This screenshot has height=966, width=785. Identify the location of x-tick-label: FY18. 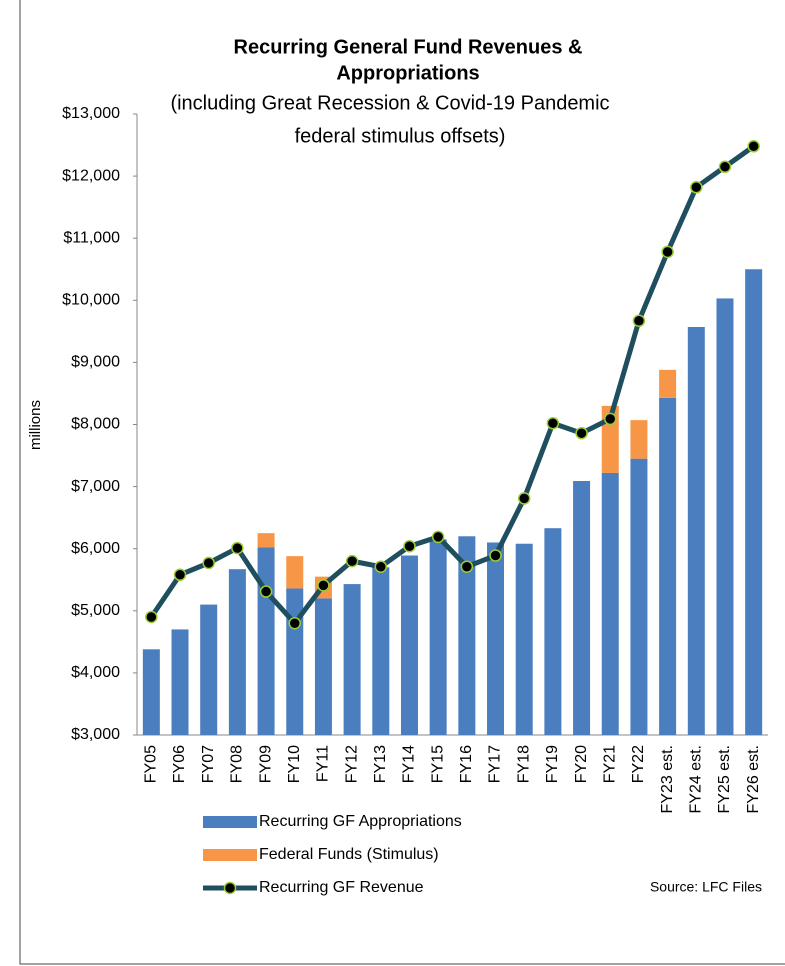
(523, 764).